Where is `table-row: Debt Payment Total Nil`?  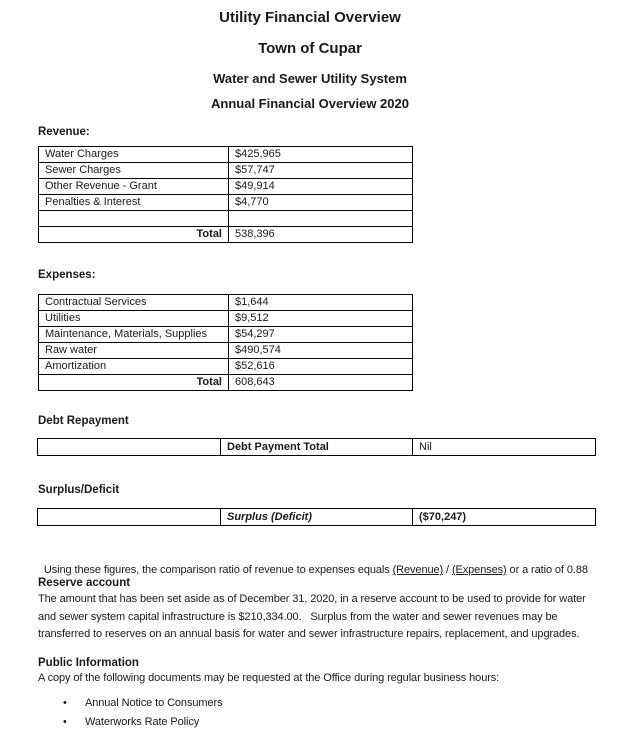 table-row: Debt Payment Total Nil is located at coordinates (317, 447).